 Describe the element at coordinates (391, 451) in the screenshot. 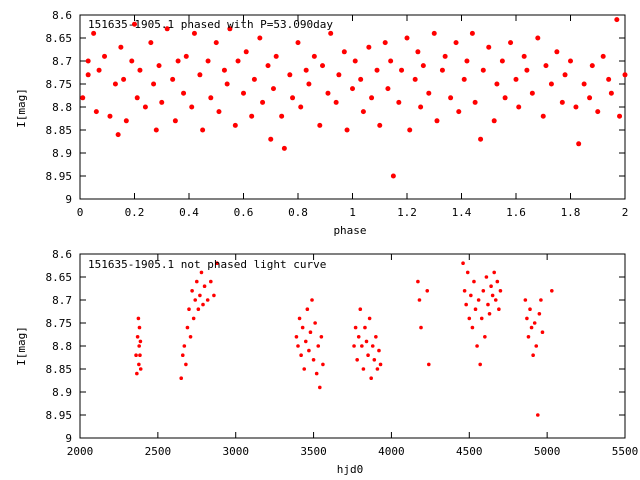

I see `unphased-x-tick-label: 4000` at that location.